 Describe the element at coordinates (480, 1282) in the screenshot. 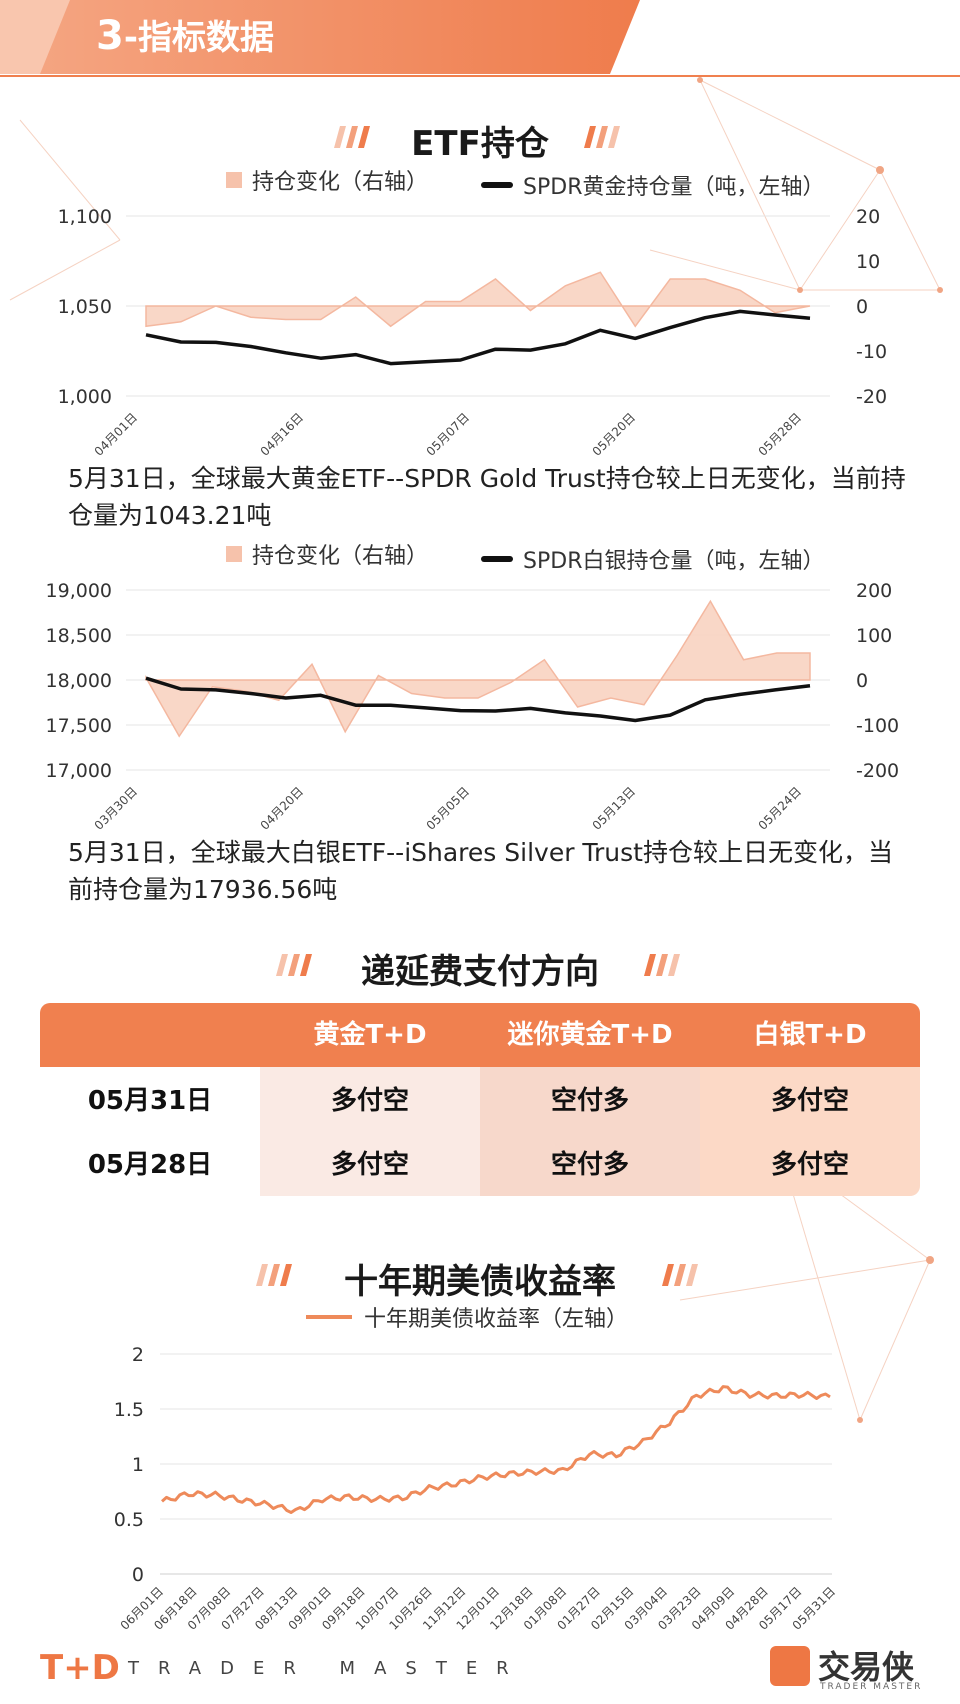

I see `treasury-section-title: 十年期美债收益率` at that location.